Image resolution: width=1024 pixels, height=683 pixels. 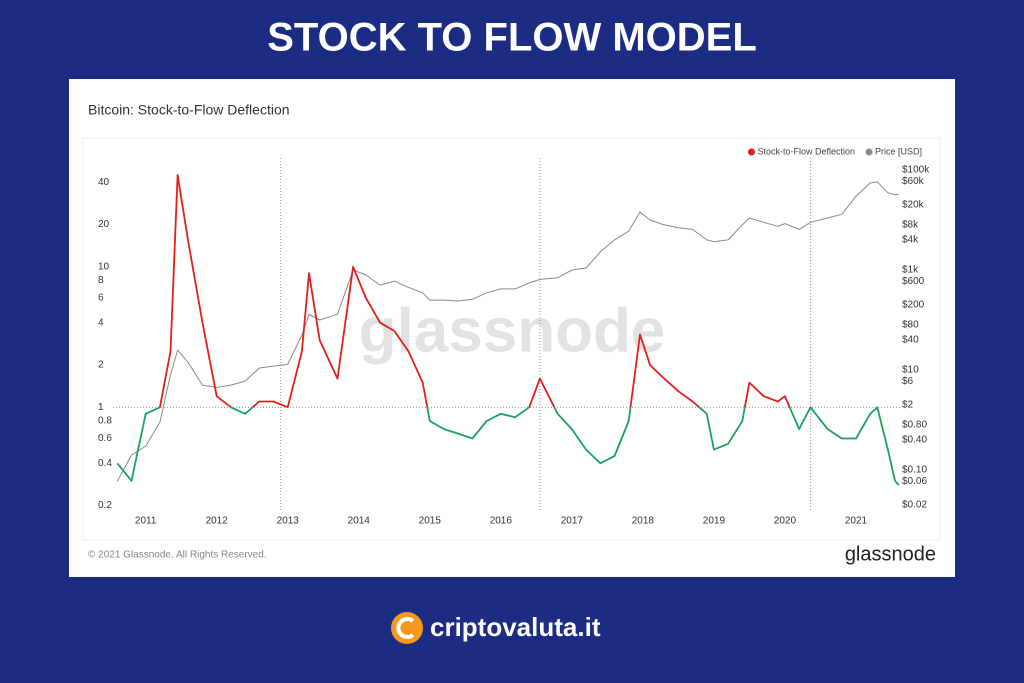 I want to click on y2-tick-label: $0.06, so click(x=914, y=481).